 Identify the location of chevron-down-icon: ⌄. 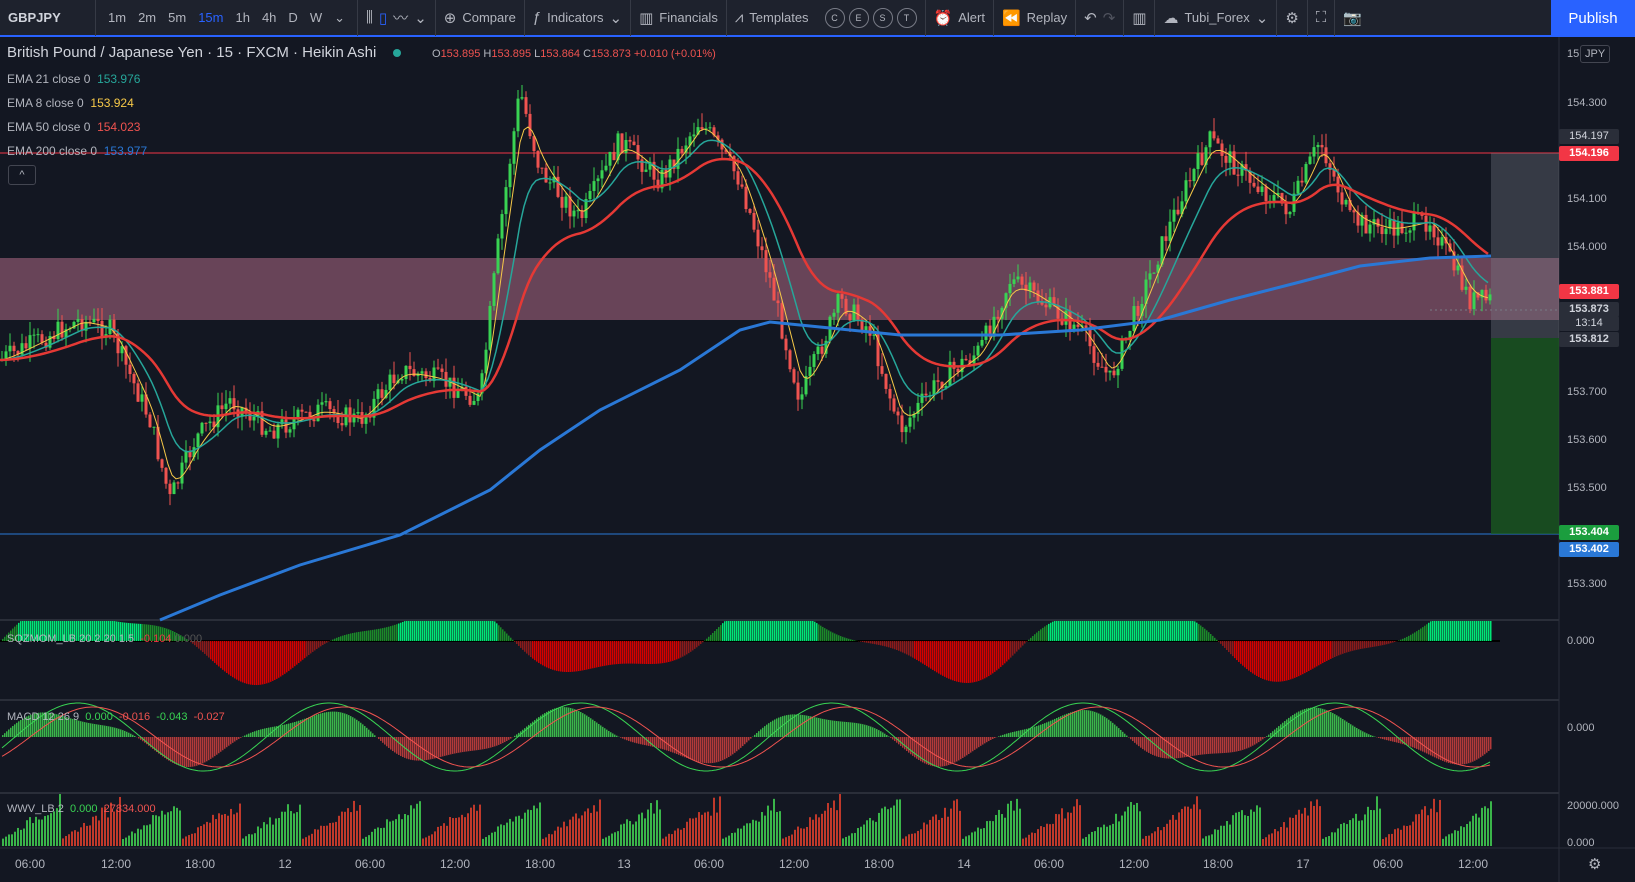
(420, 18).